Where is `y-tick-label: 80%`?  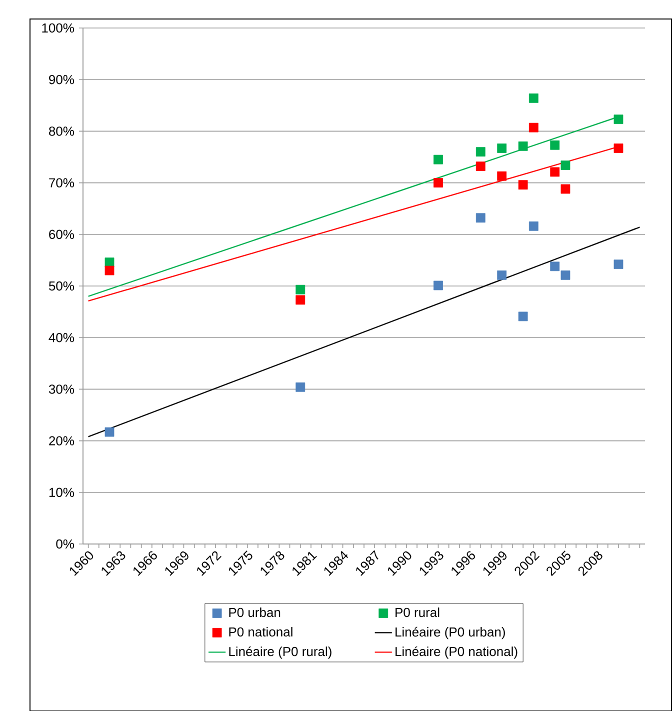
y-tick-label: 80% is located at coordinates (61, 131).